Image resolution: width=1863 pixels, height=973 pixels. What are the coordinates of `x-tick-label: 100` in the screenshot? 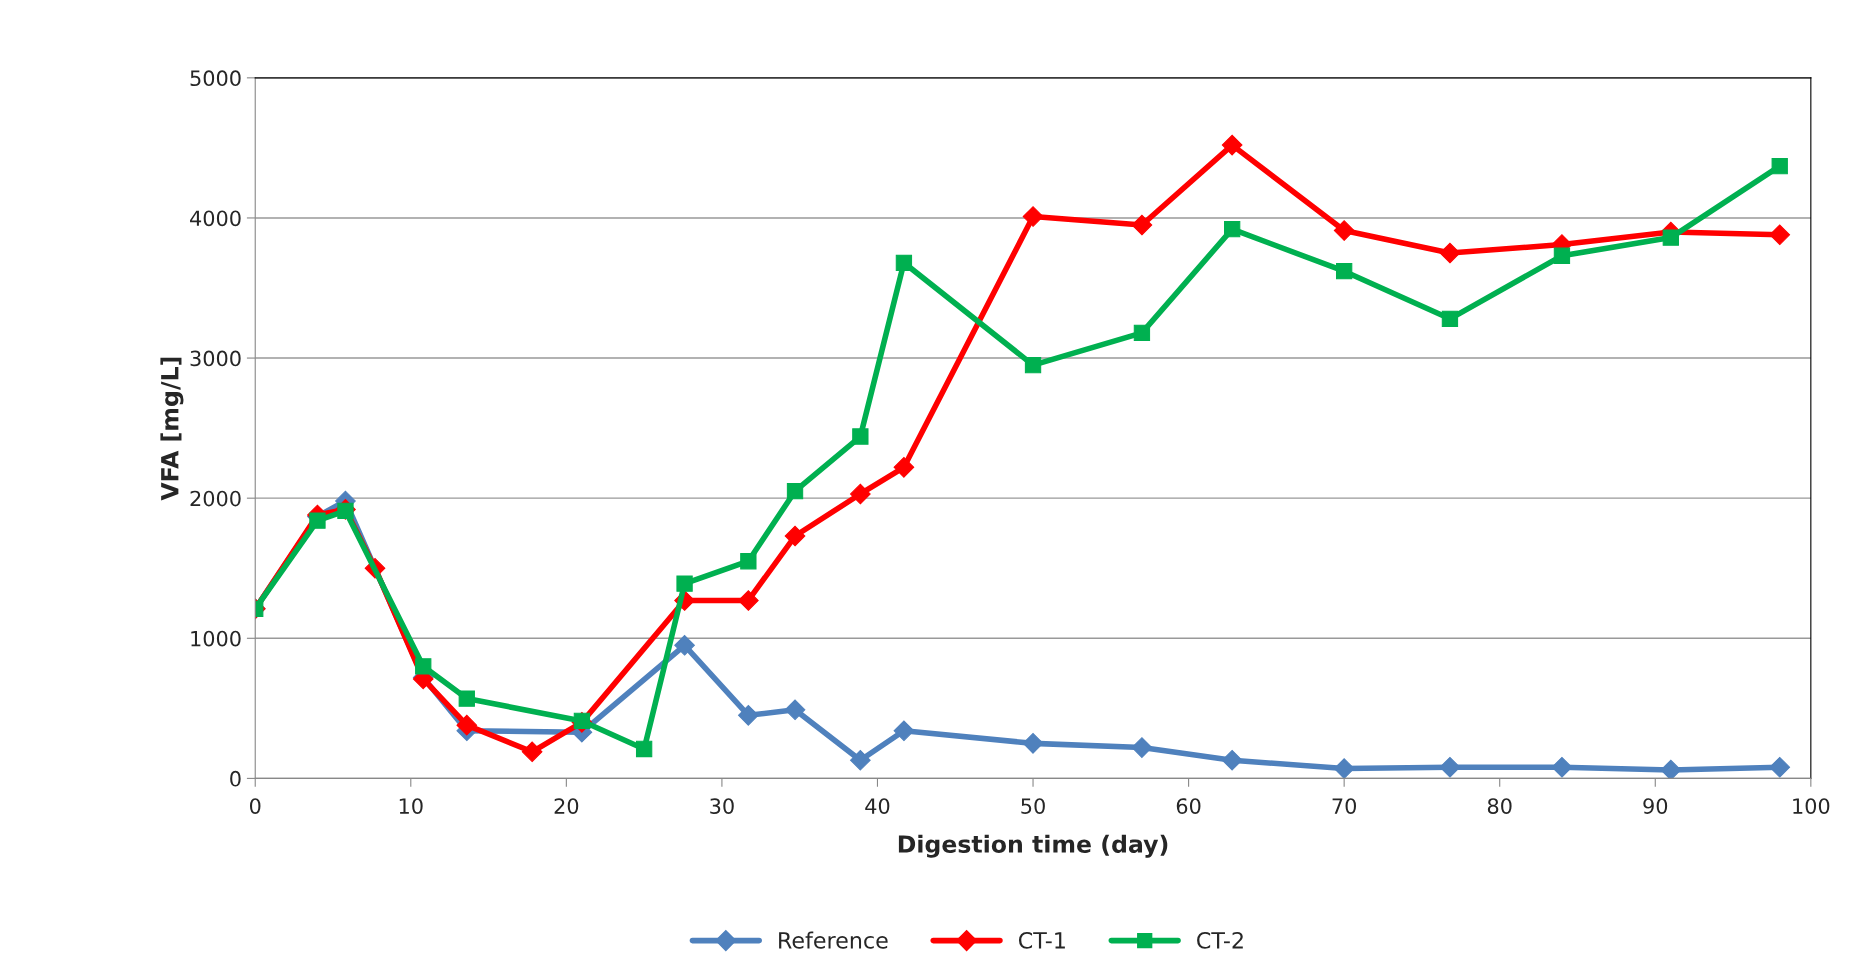 It's located at (1811, 806).